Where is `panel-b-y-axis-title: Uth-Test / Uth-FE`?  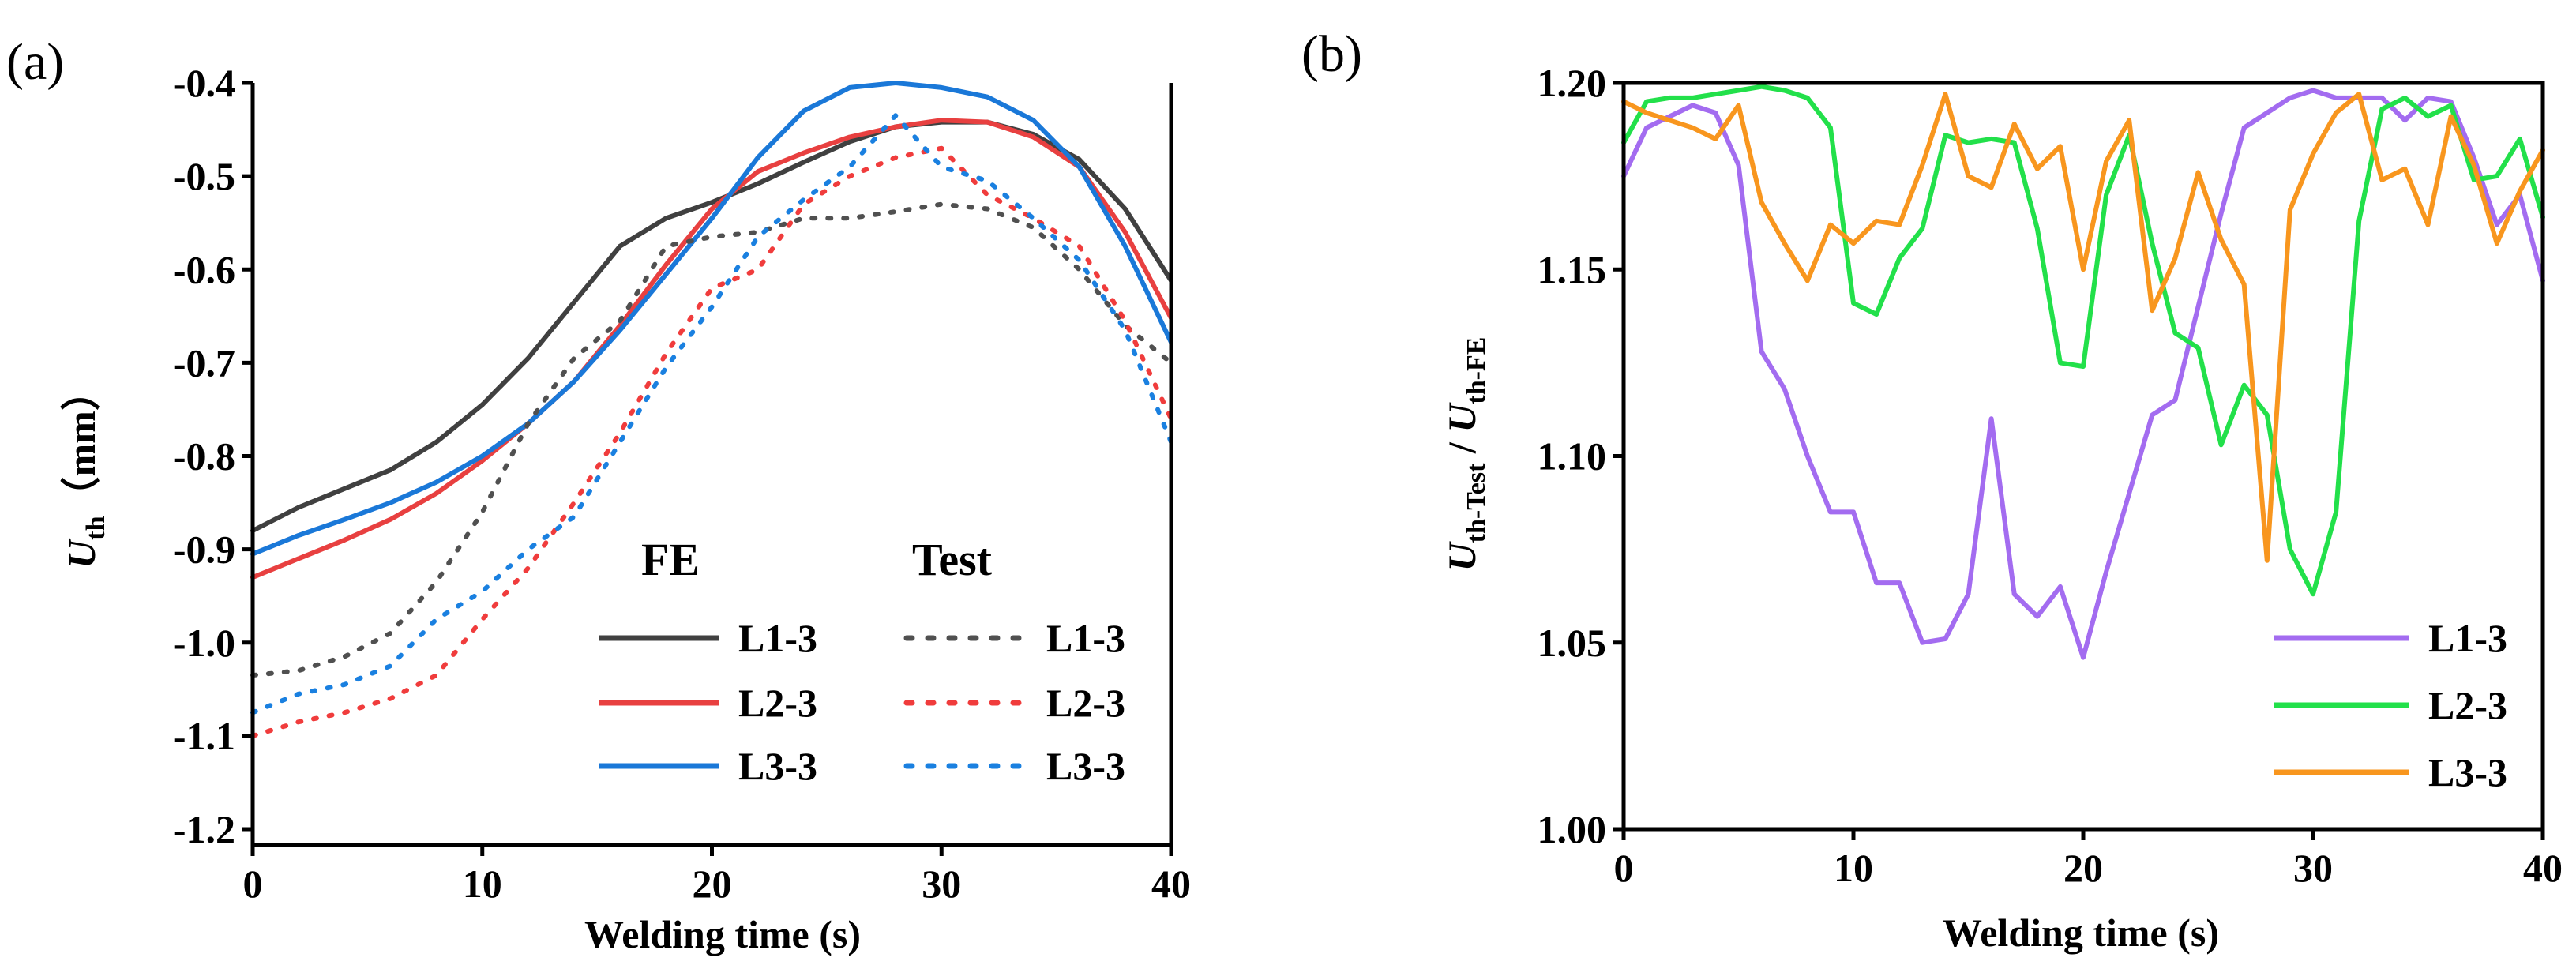 panel-b-y-axis-title: Uth-Test / Uth-FE is located at coordinates (1465, 454).